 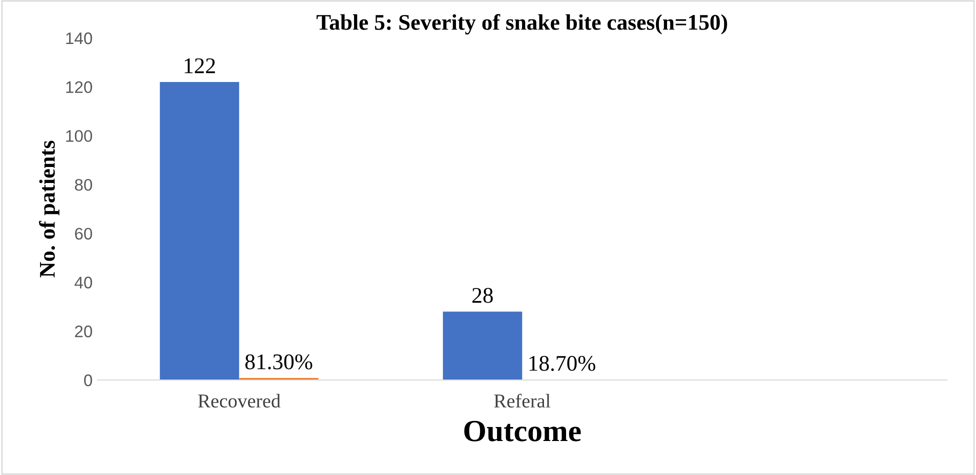 I want to click on y-tick-label: 140, so click(x=79, y=38).